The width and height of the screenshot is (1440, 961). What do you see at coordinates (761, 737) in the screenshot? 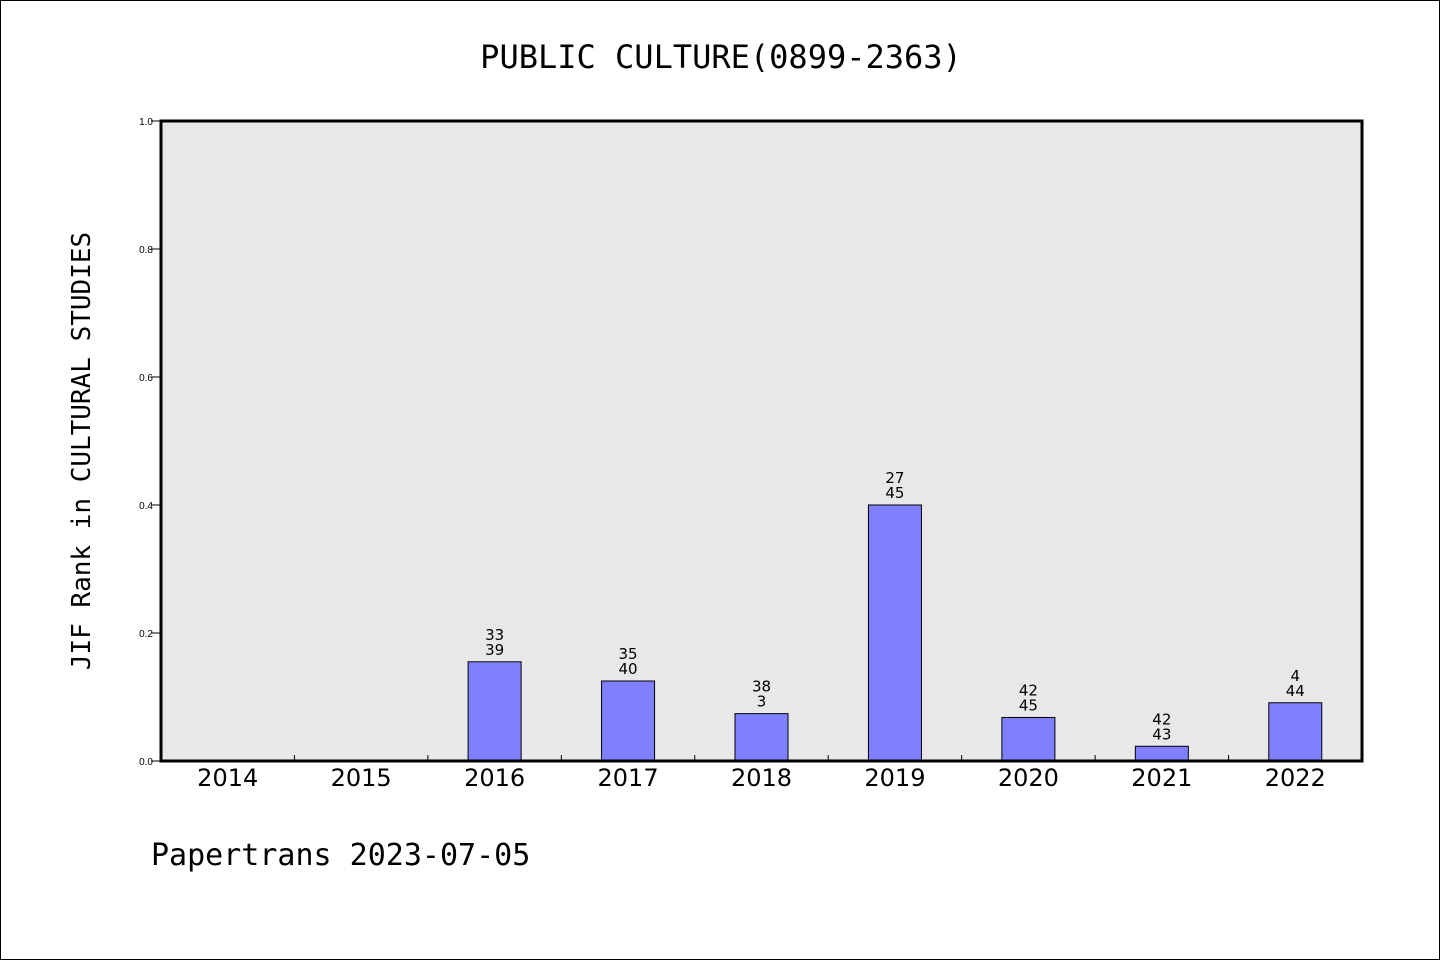
I see `bar-2018` at bounding box center [761, 737].